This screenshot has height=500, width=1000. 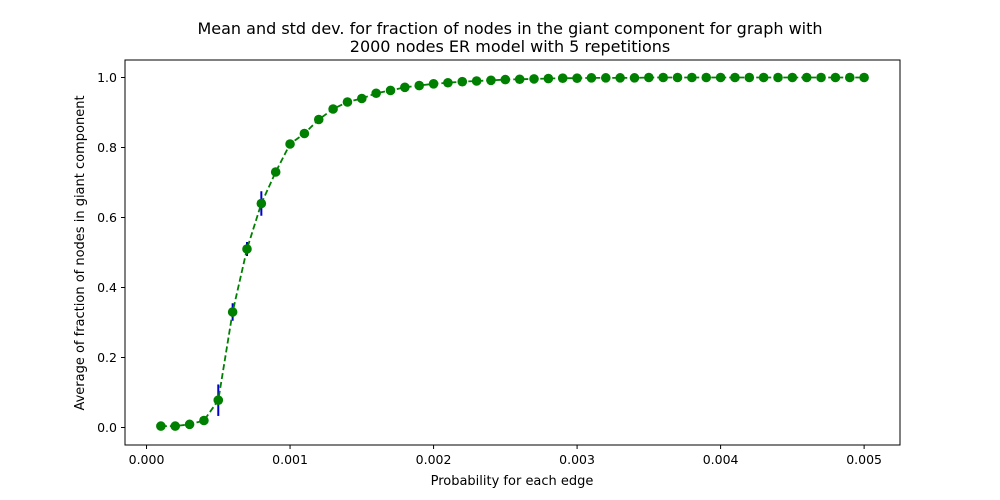 I want to click on x-tick-label: 0.000, so click(x=147, y=459).